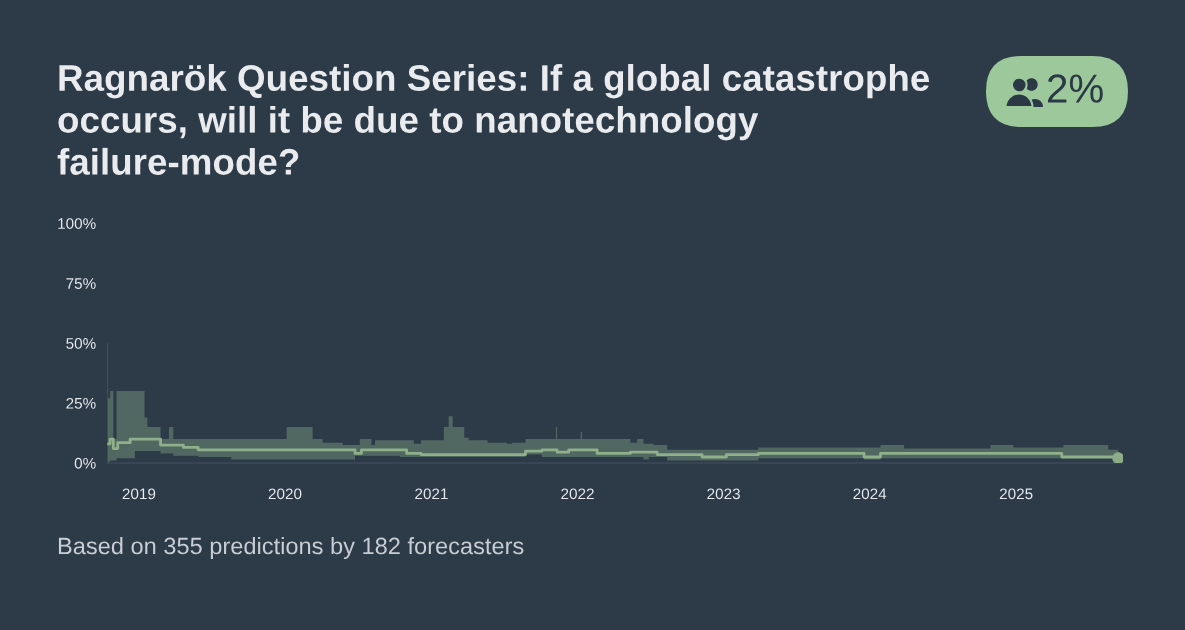 This screenshot has width=1185, height=630. Describe the element at coordinates (431, 494) in the screenshot. I see `x-tick-label: 2021` at that location.